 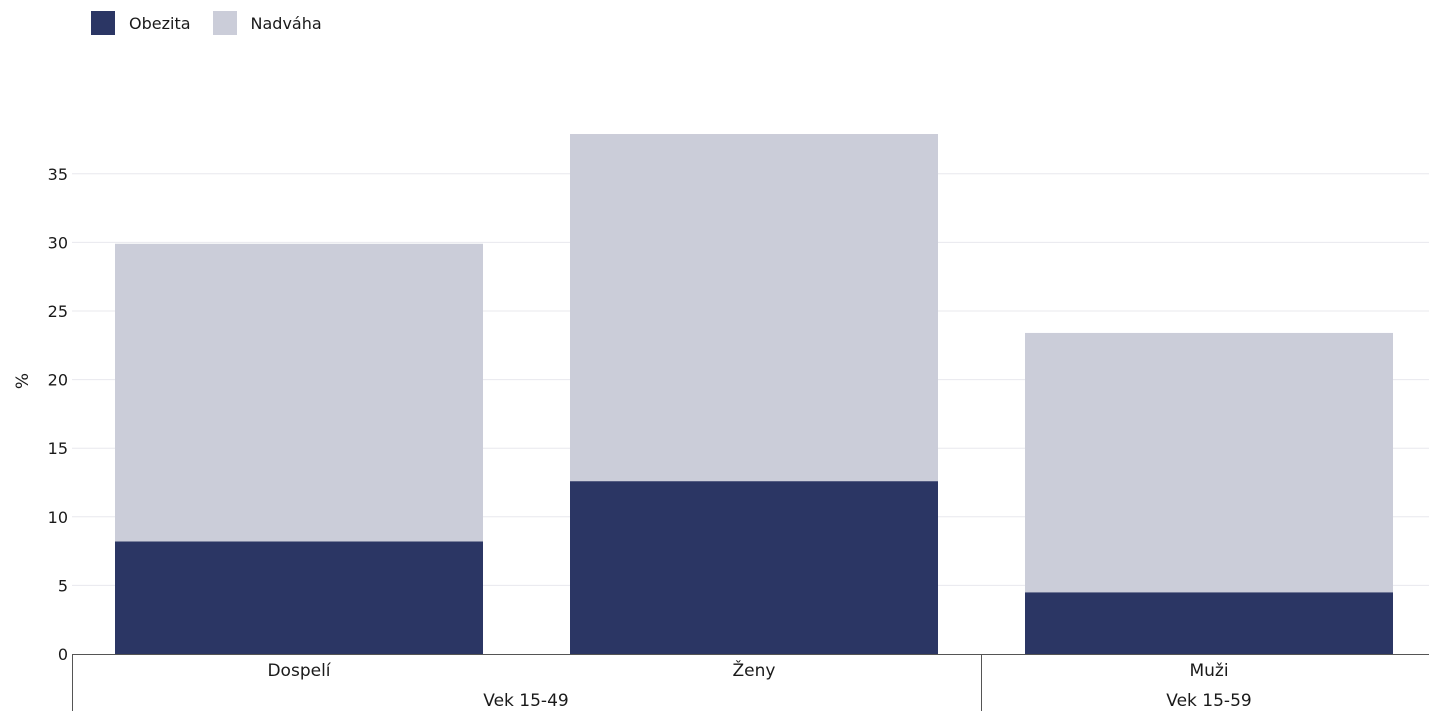 What do you see at coordinates (103, 23) in the screenshot?
I see `legend-swatch-obezita` at bounding box center [103, 23].